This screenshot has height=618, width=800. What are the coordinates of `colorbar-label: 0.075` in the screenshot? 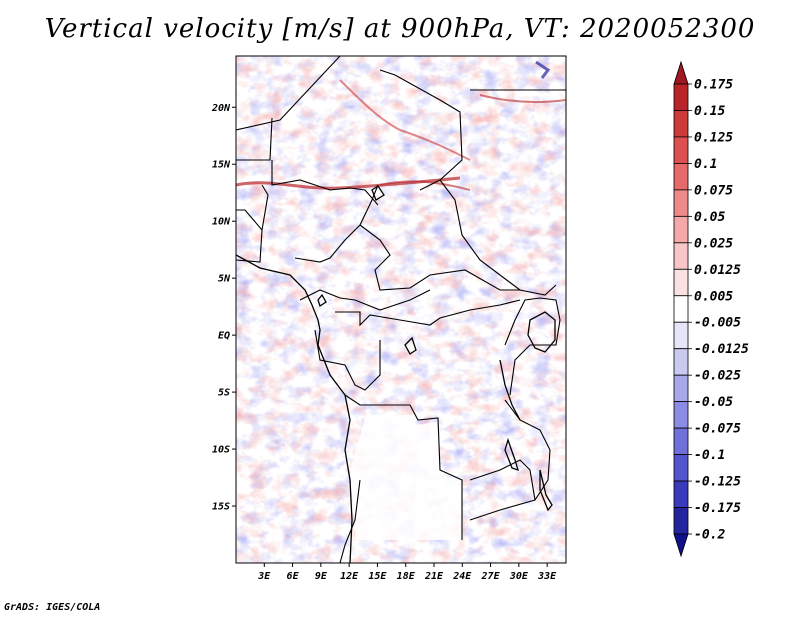 It's located at (713, 190).